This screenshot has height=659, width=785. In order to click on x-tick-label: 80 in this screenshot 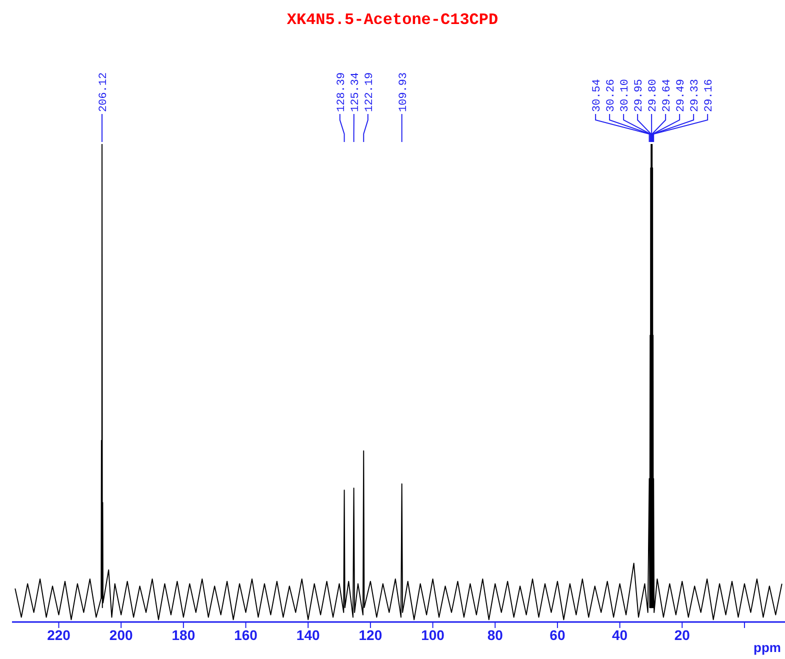, I will do `click(495, 634)`.